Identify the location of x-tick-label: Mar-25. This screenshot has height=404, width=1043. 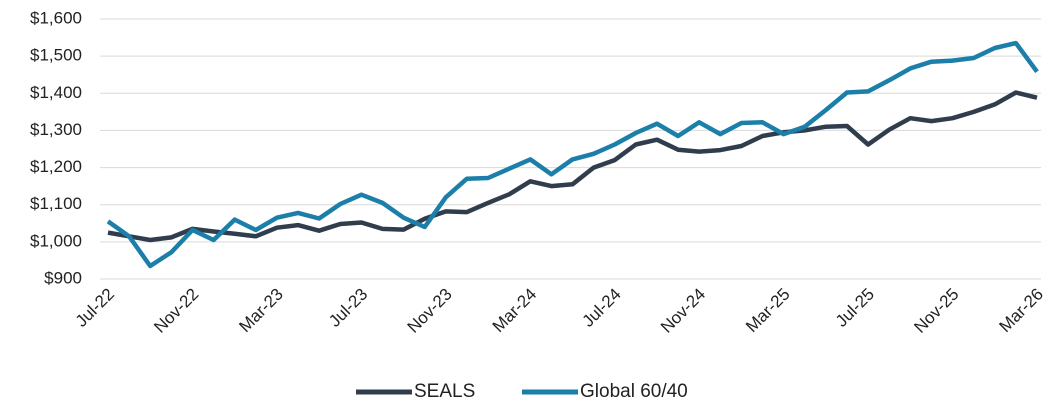
(768, 311).